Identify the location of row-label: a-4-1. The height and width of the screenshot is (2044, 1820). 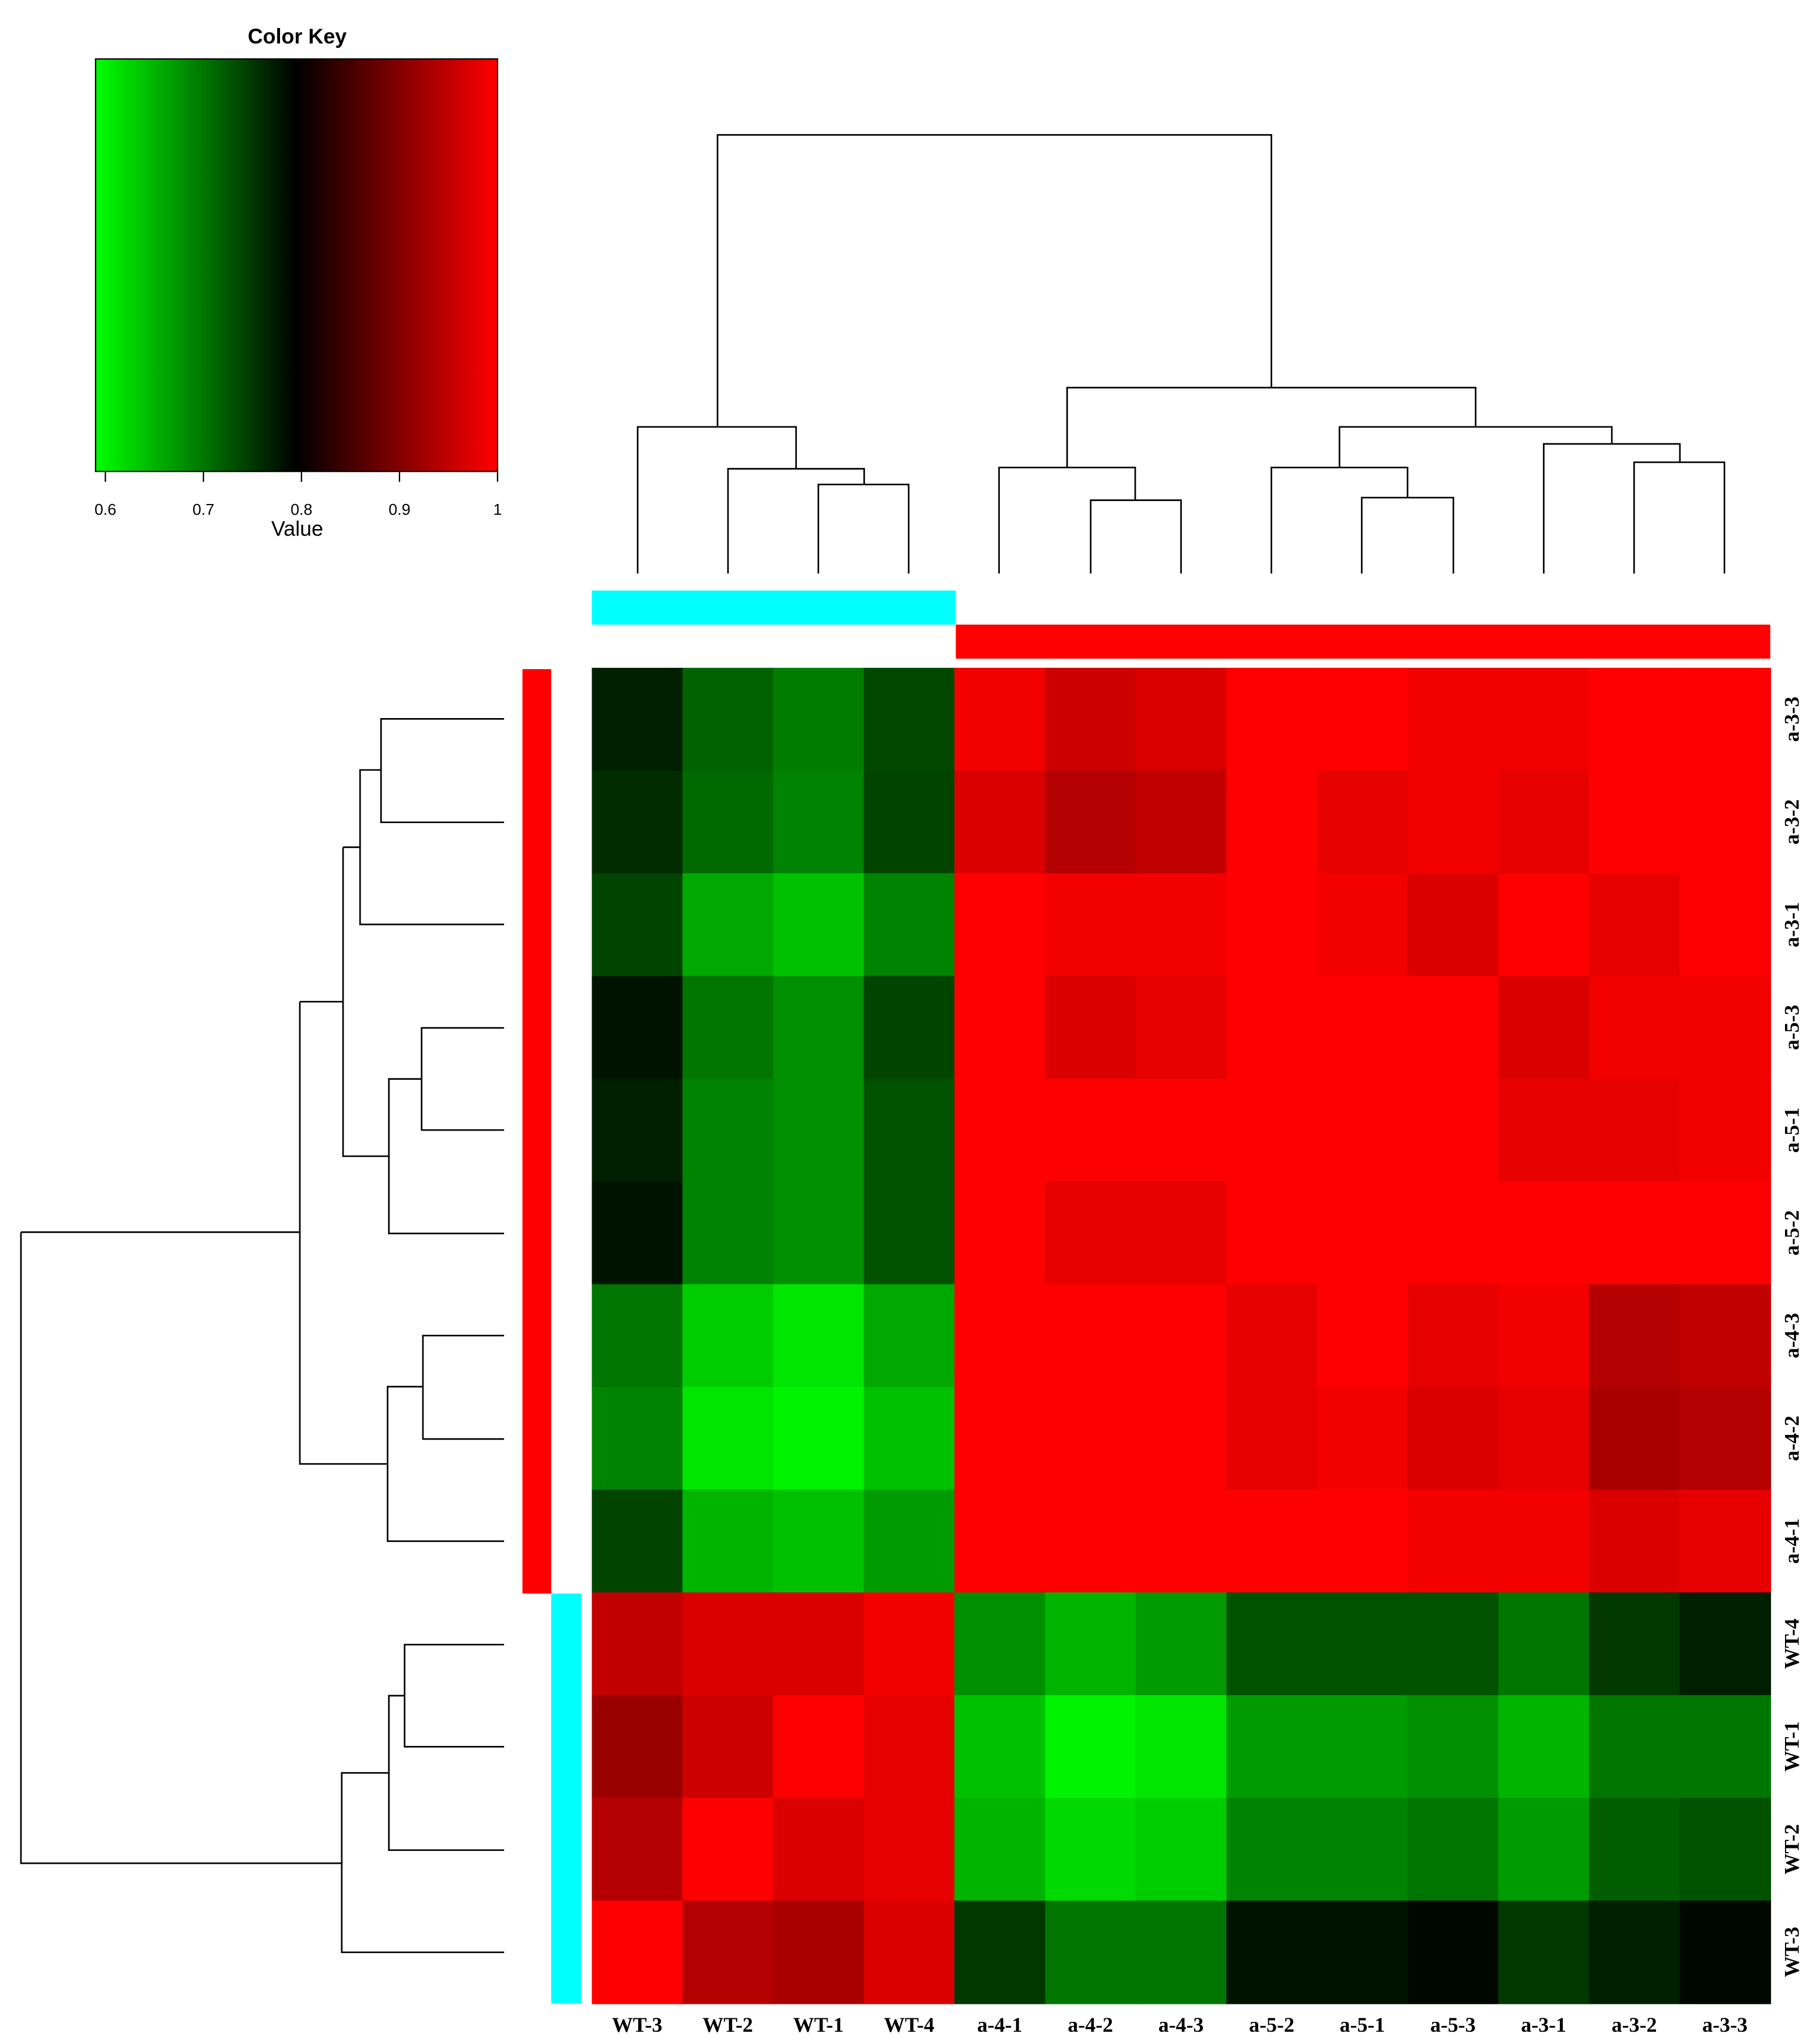
(1791, 1541).